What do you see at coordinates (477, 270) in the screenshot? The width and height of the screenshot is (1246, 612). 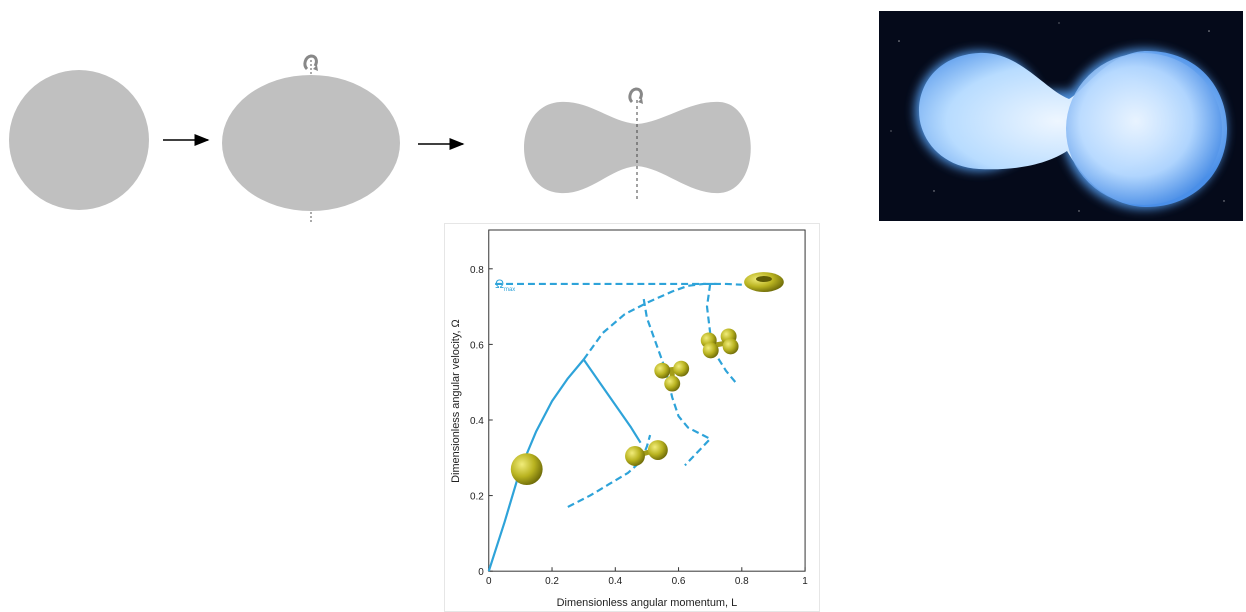 I see `y-tick-label: 0.8` at bounding box center [477, 270].